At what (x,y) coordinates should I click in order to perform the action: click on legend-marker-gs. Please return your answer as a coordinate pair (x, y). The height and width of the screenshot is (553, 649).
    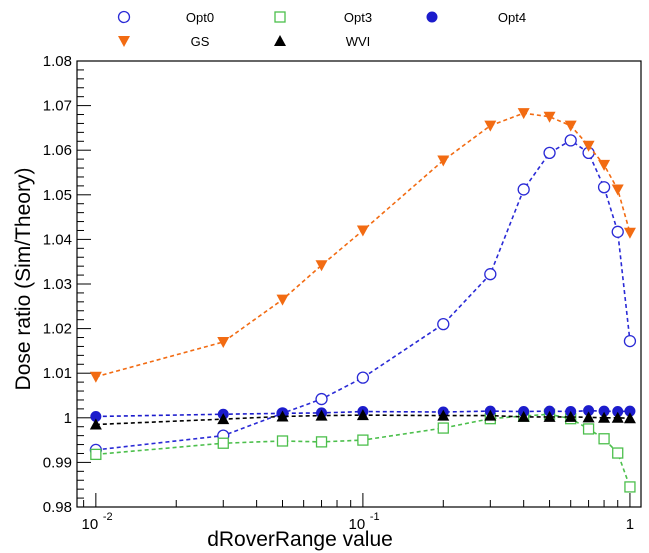
    Looking at the image, I should click on (124, 41).